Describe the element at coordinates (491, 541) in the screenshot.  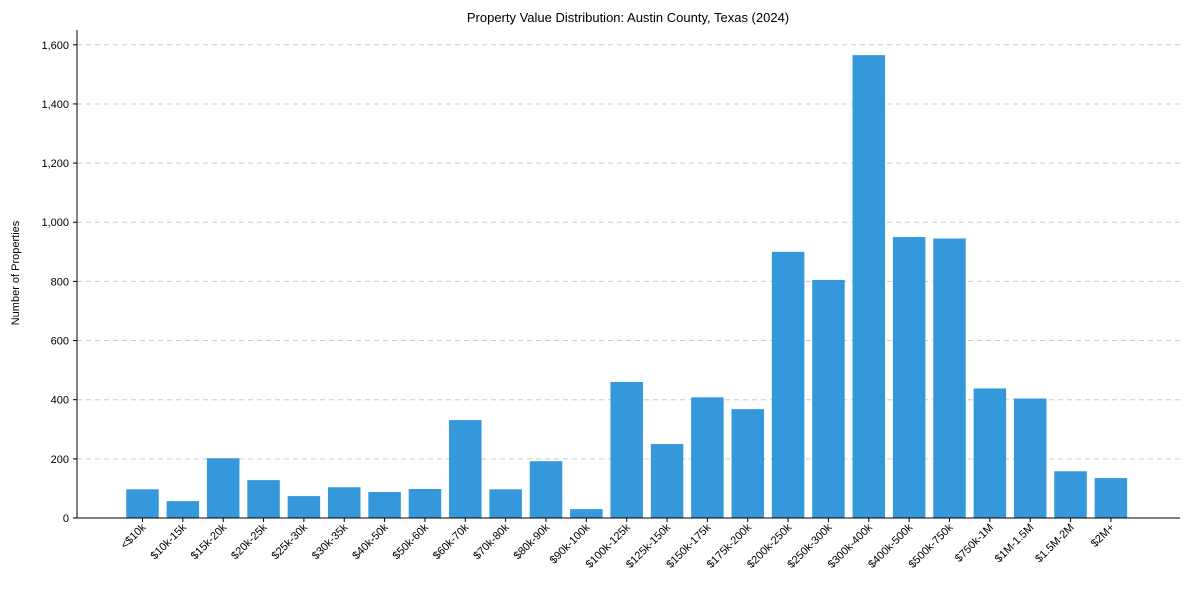
I see `x-tick-label: $70k-80k` at that location.